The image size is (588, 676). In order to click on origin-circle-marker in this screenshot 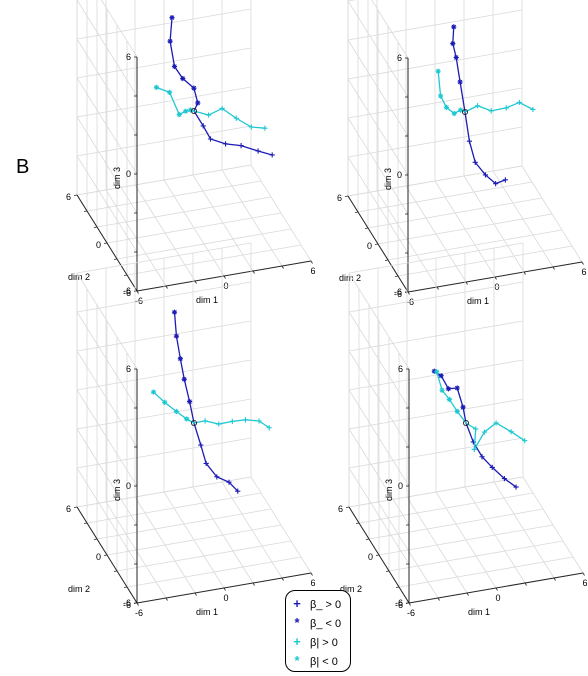, I will do `click(465, 112)`.